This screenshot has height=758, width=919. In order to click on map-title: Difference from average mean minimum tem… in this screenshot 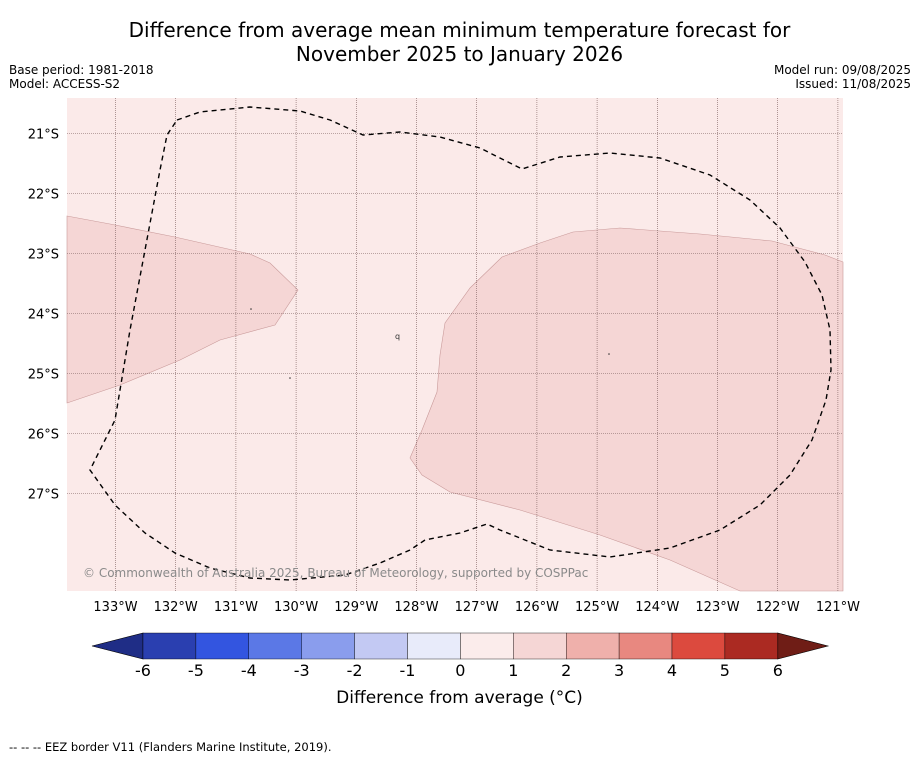, I will do `click(459, 42)`.